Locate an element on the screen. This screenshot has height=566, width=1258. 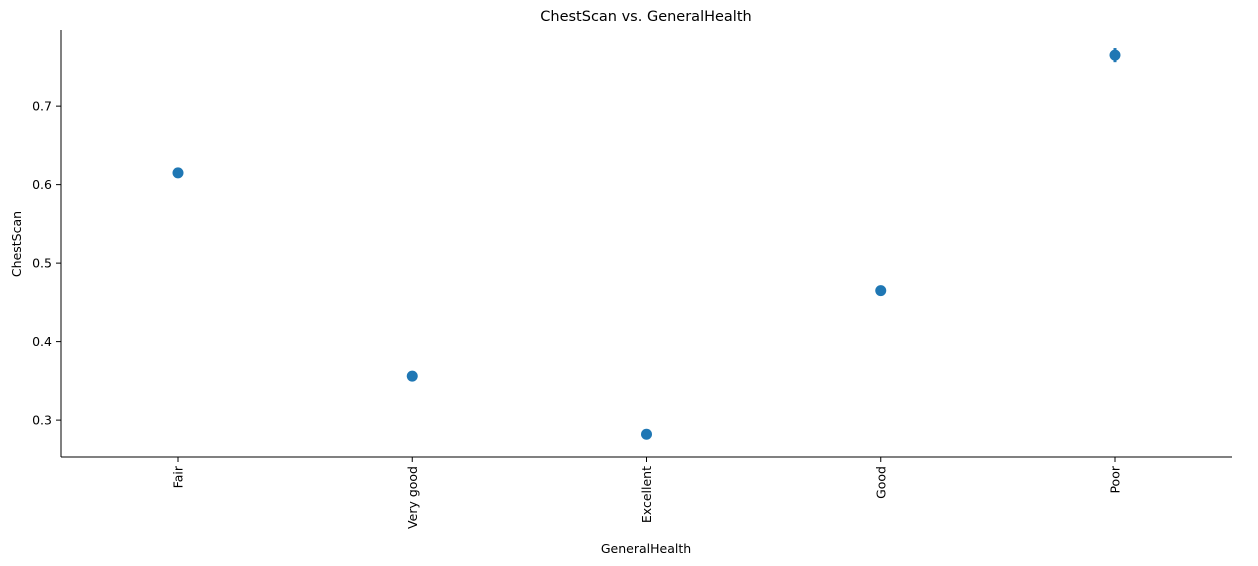
x-tick-label: Good is located at coordinates (880, 482).